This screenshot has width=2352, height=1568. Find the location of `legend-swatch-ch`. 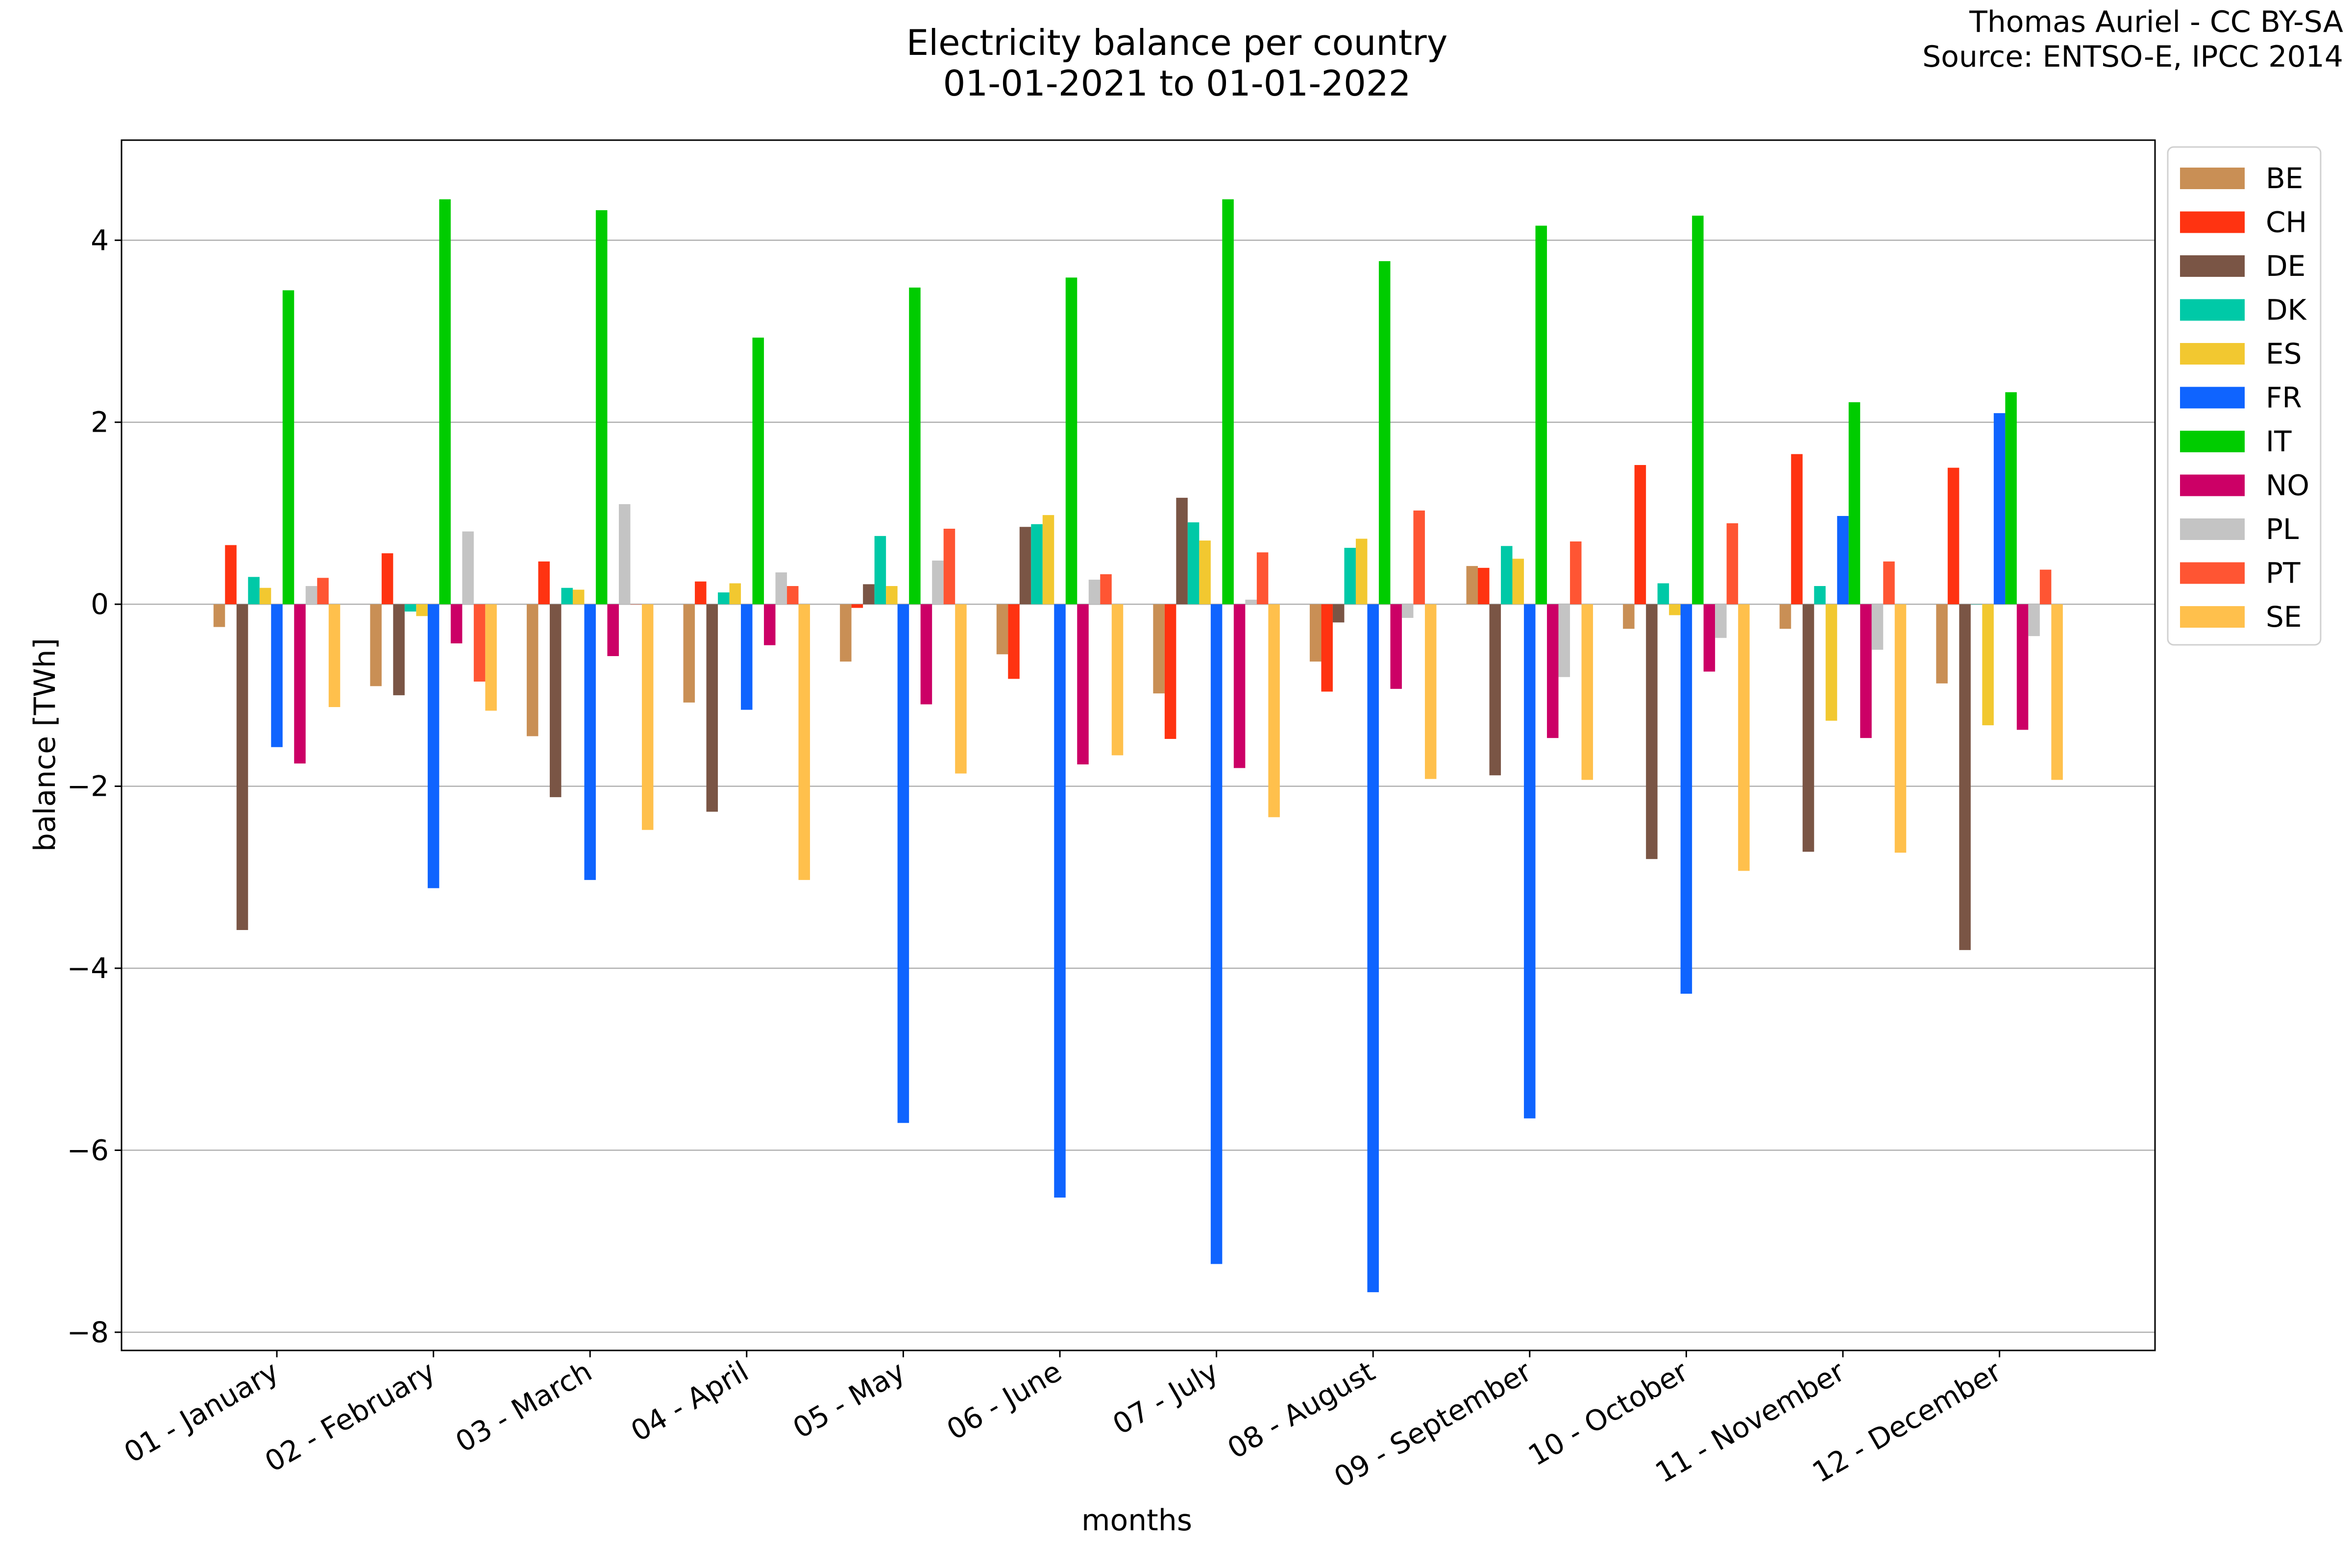

legend-swatch-ch is located at coordinates (2212, 222).